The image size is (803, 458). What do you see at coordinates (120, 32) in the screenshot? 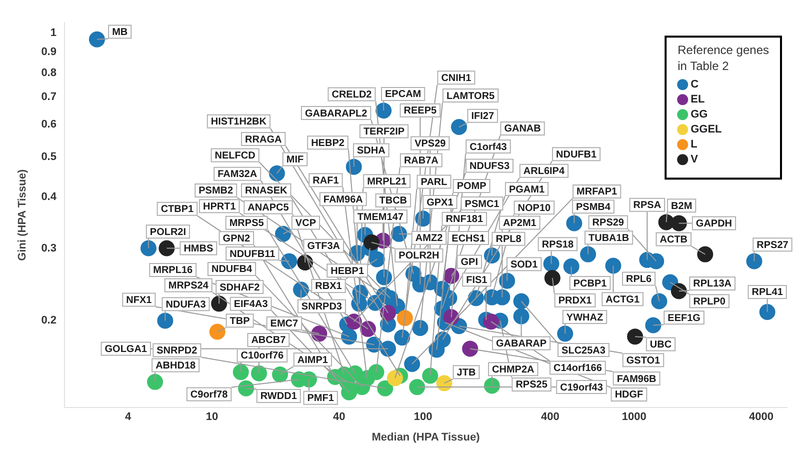
I see `annotation: MB` at bounding box center [120, 32].